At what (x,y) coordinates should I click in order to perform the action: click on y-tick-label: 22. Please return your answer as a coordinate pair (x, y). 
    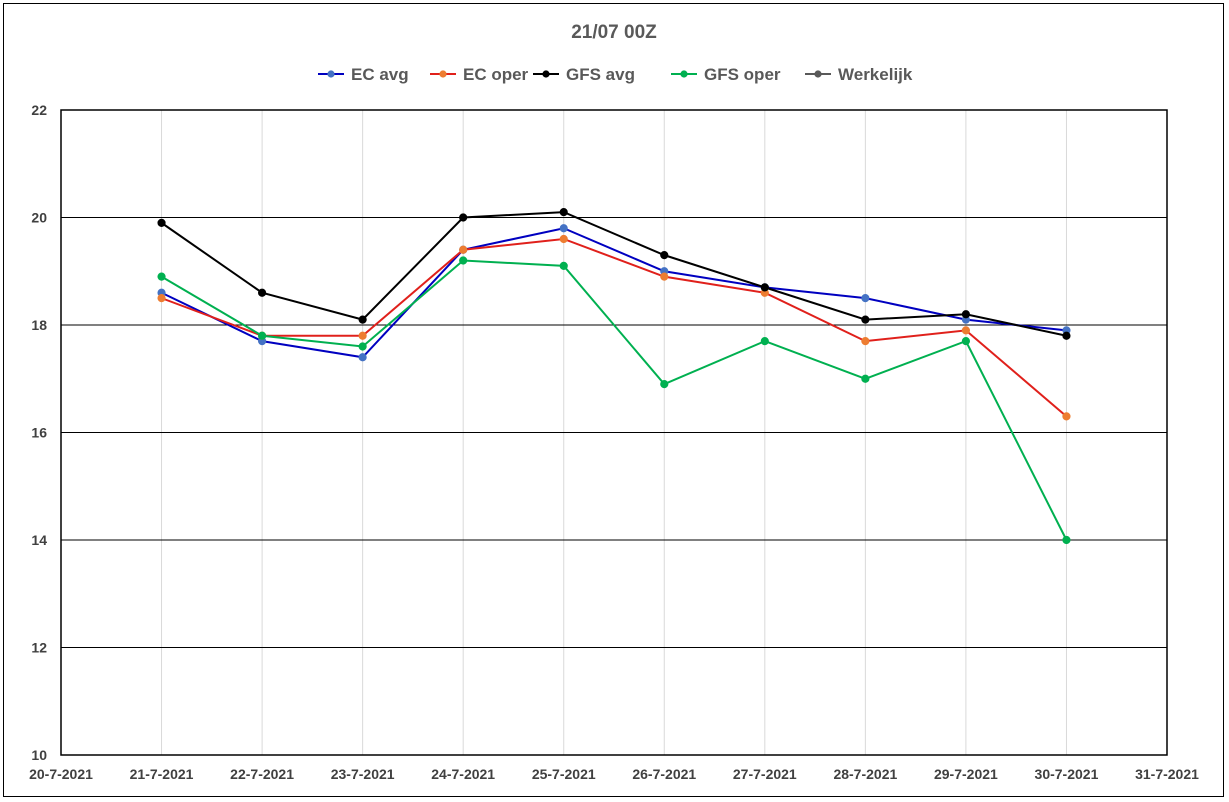
    Looking at the image, I should click on (39, 110).